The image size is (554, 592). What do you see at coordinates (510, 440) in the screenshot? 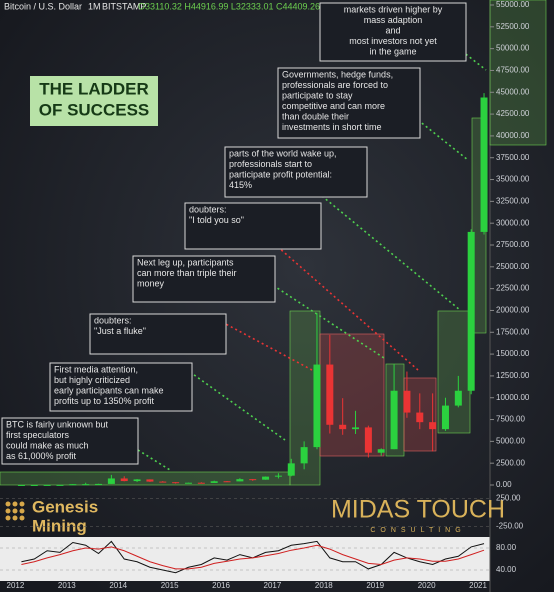
I see `y-tick-label: 5000.00` at bounding box center [510, 440].